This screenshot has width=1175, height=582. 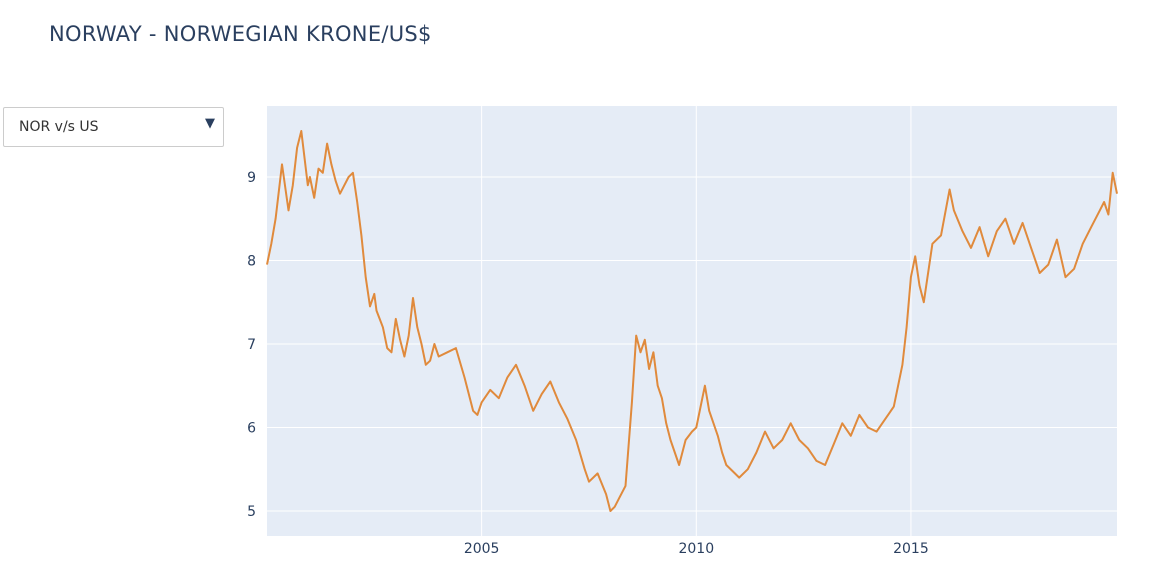 I want to click on y-tick-label: 9, so click(x=251, y=178).